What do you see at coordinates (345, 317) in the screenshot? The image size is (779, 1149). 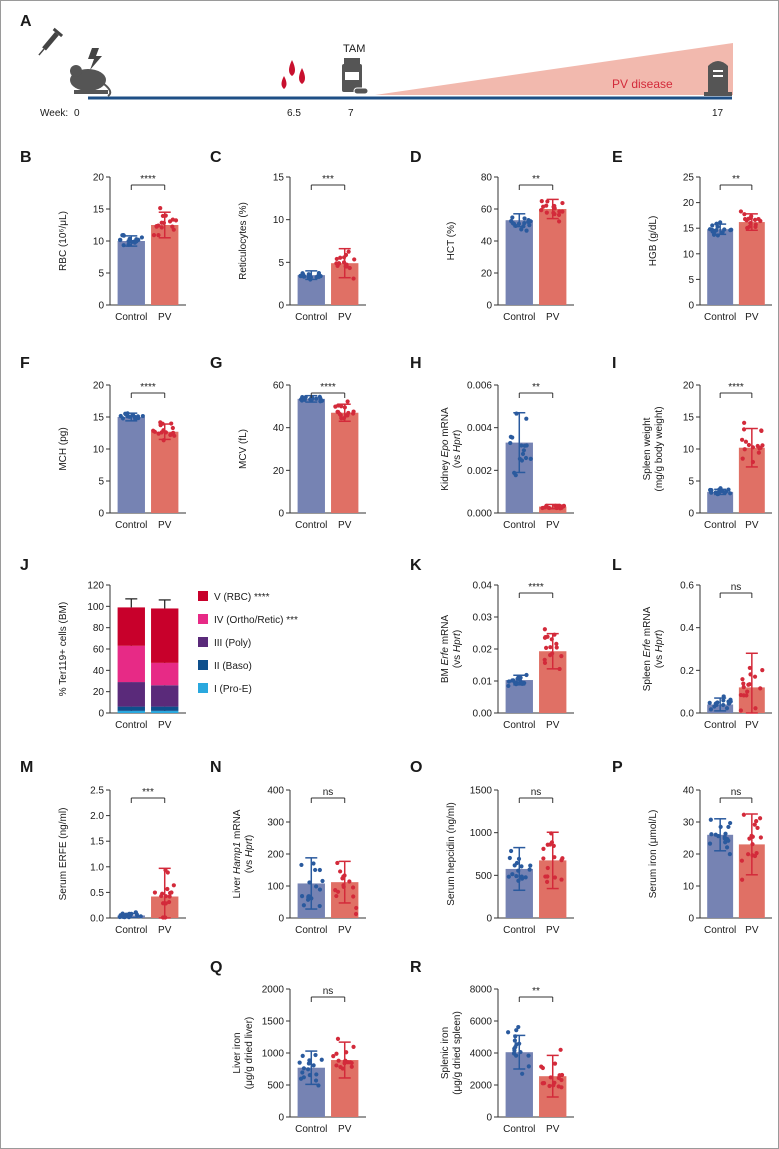 I see `x-category-label: PV` at bounding box center [345, 317].